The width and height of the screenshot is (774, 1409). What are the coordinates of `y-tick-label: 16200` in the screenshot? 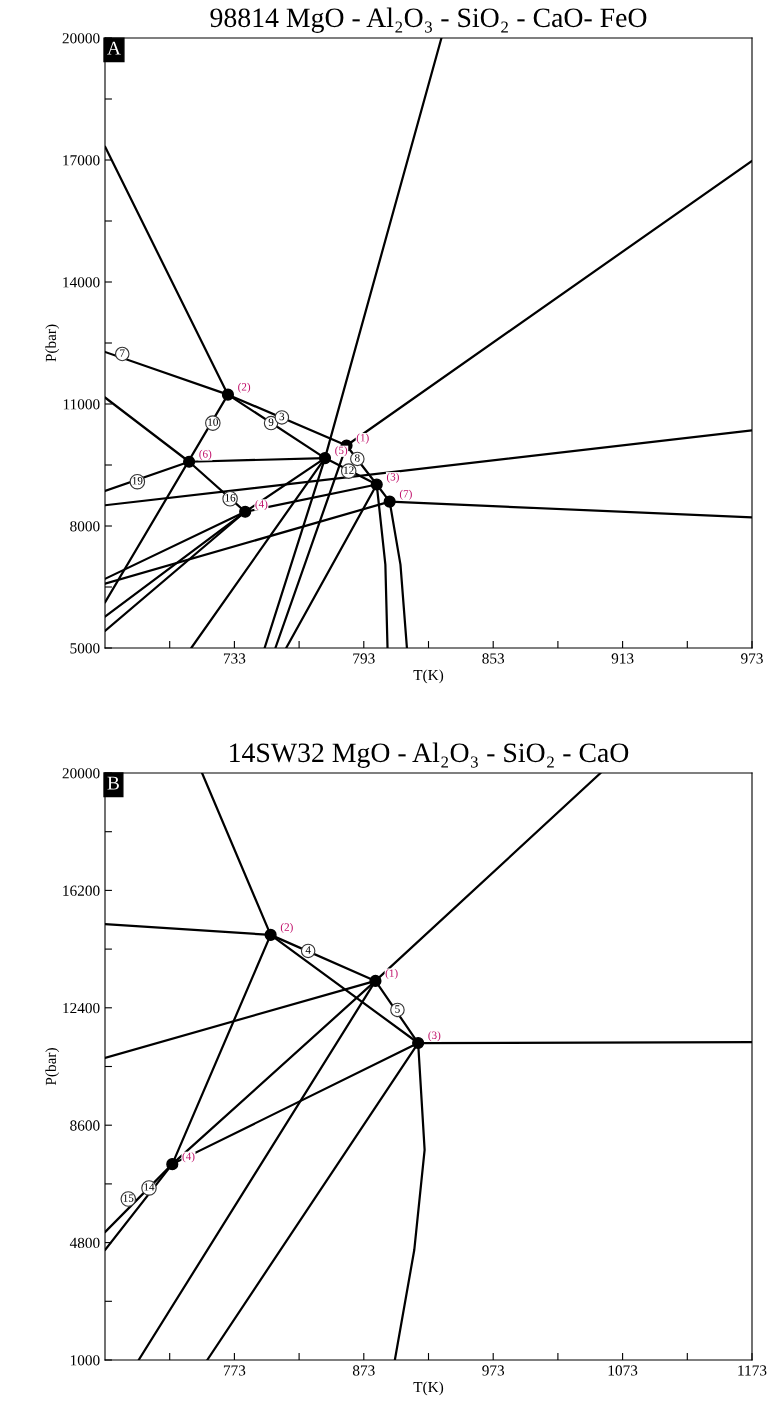 It's located at (81, 890).